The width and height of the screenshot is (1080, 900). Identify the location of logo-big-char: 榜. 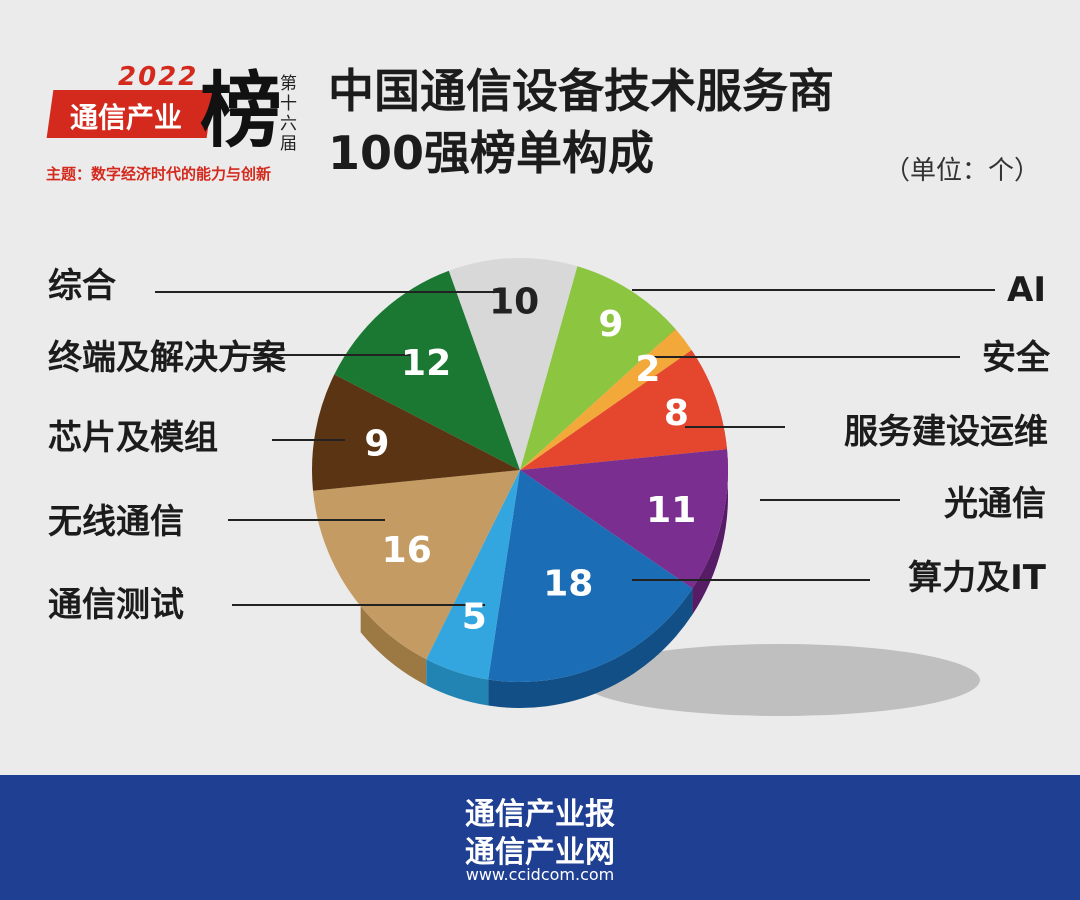
(241, 111).